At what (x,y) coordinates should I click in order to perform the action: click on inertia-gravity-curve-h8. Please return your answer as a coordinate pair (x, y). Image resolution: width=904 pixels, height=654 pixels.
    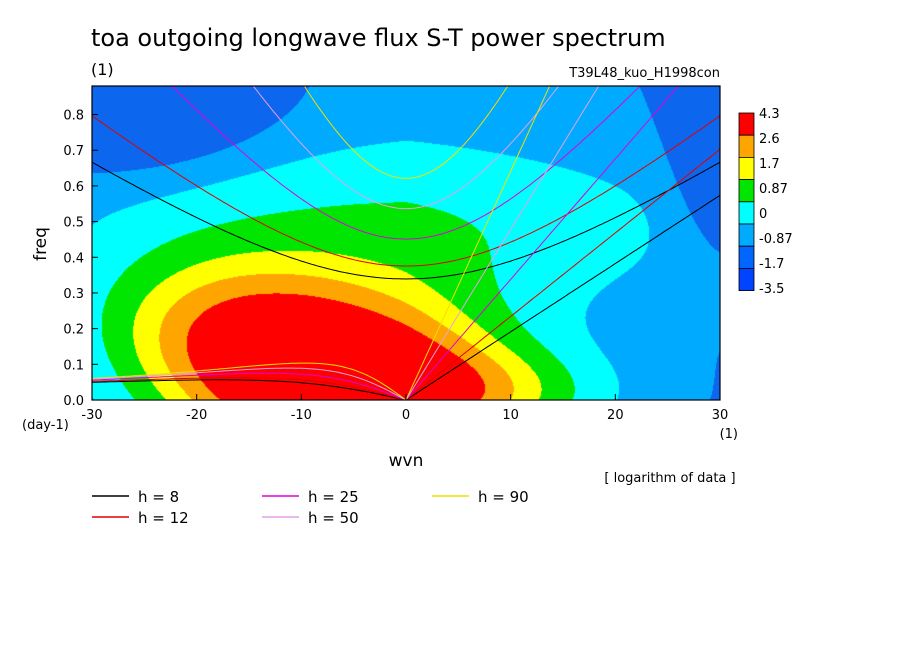
    Looking at the image, I should click on (406, 220).